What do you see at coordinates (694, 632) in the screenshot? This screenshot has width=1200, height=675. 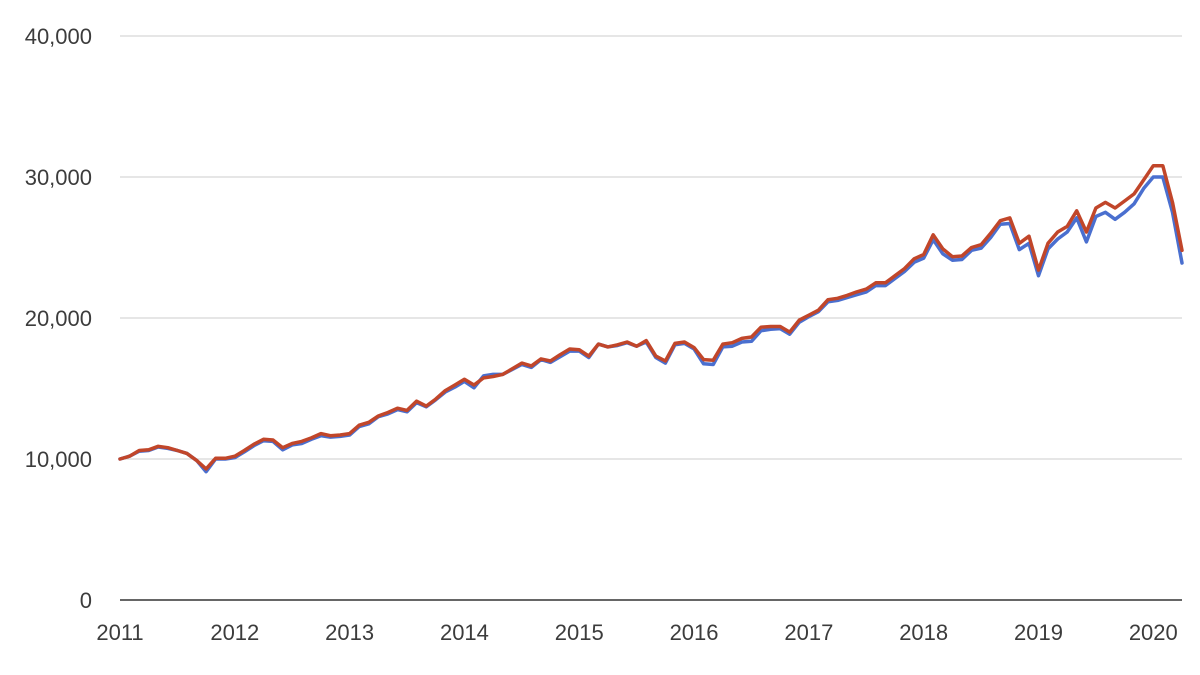 I see `x-tick-label: 2016` at bounding box center [694, 632].